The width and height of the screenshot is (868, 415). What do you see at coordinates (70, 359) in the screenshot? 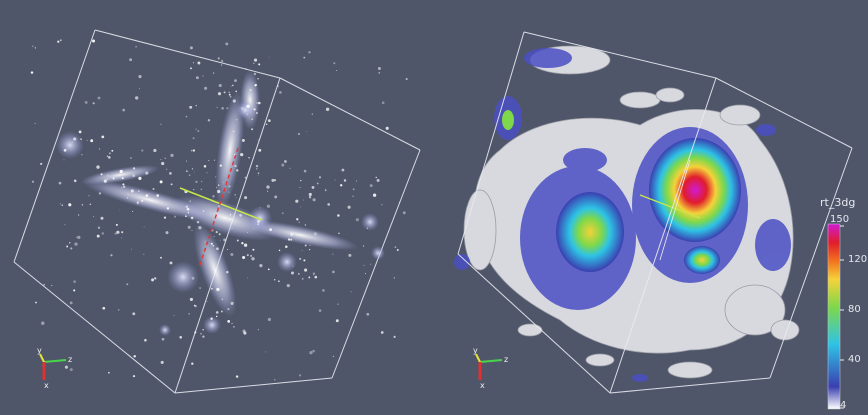
I see `axis-z-label: z` at bounding box center [70, 359].